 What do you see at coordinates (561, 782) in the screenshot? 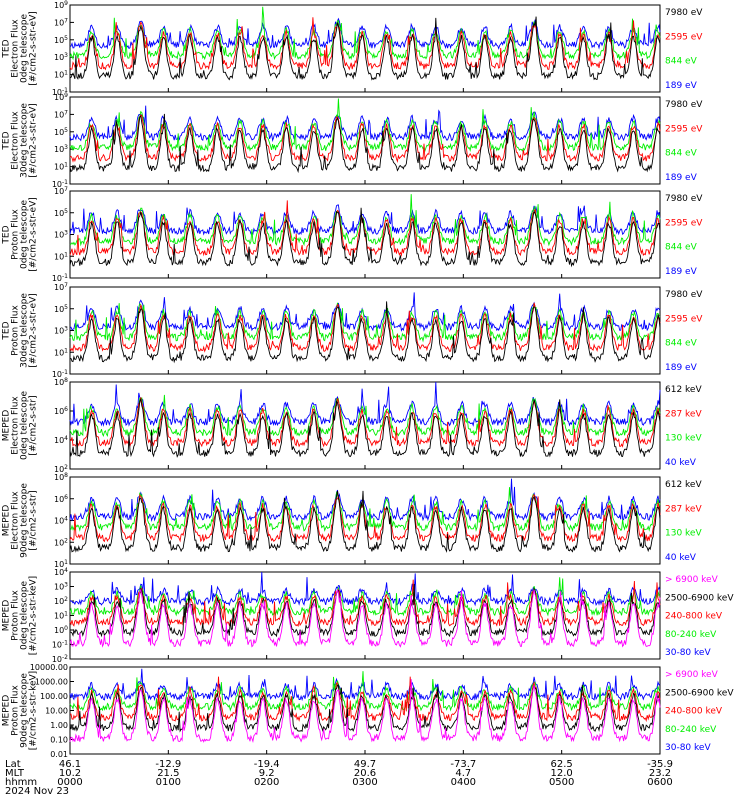
I see `x-tick-hhmm: 0500` at bounding box center [561, 782].